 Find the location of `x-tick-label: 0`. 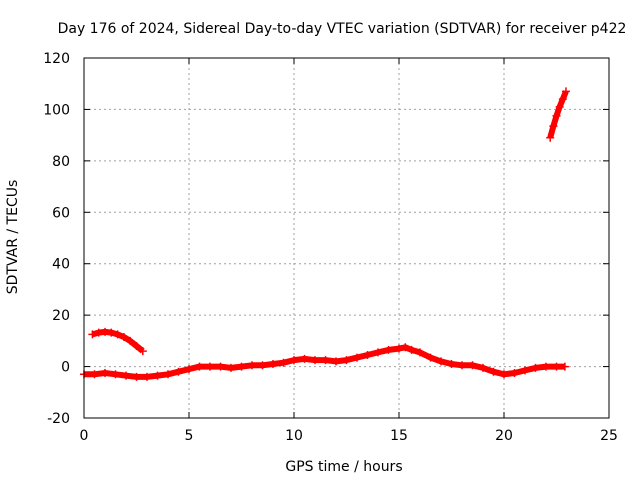

x-tick-label: 0 is located at coordinates (84, 436).